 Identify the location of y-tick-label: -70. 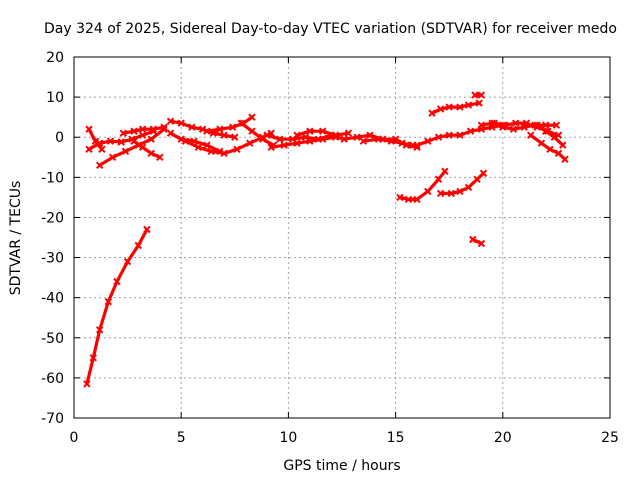
(52, 419).